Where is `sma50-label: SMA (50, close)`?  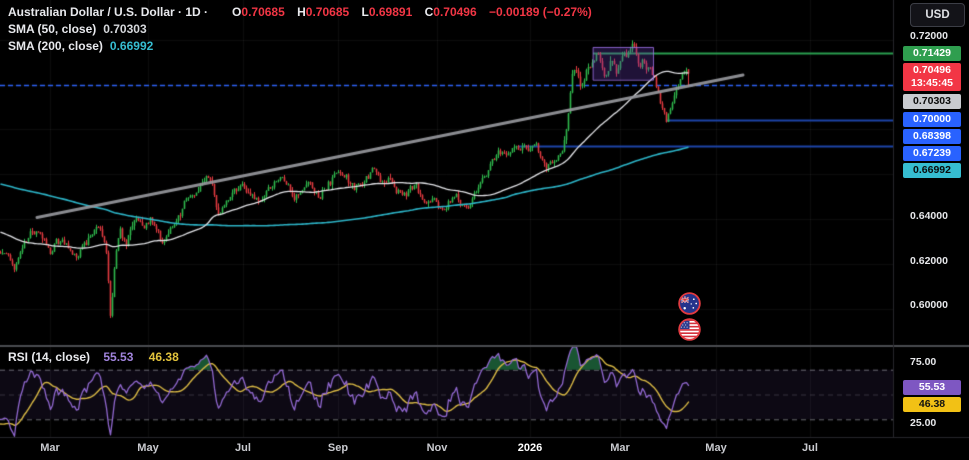 sma50-label: SMA (50, close) is located at coordinates (52, 29).